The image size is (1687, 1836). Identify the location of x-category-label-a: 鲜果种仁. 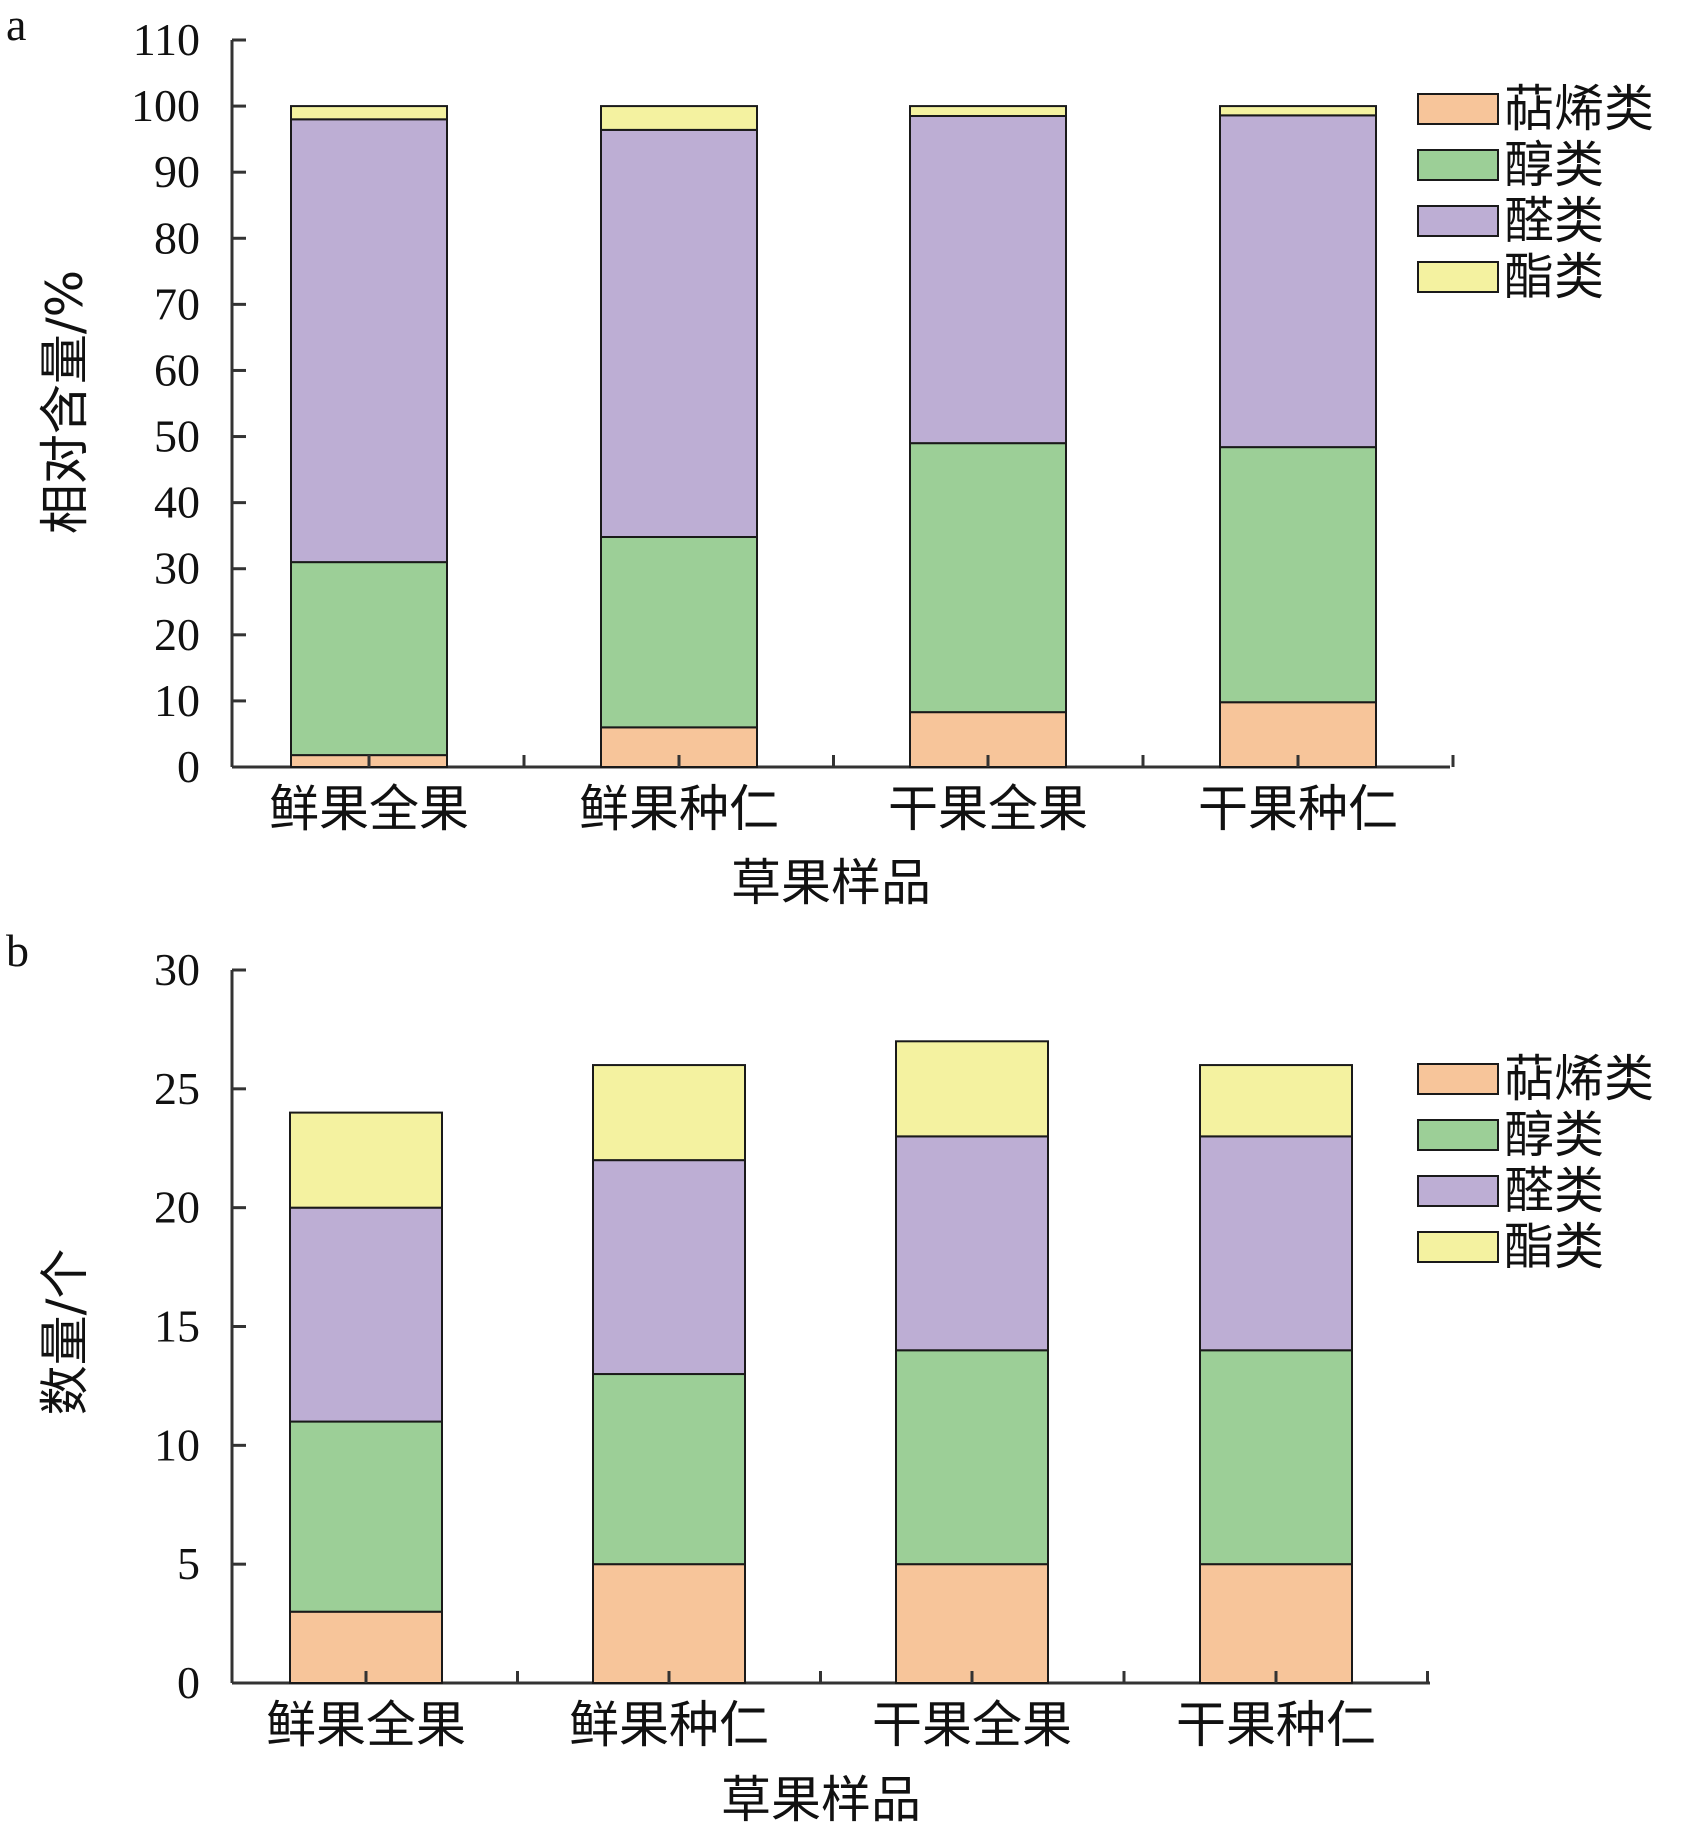
(679, 809).